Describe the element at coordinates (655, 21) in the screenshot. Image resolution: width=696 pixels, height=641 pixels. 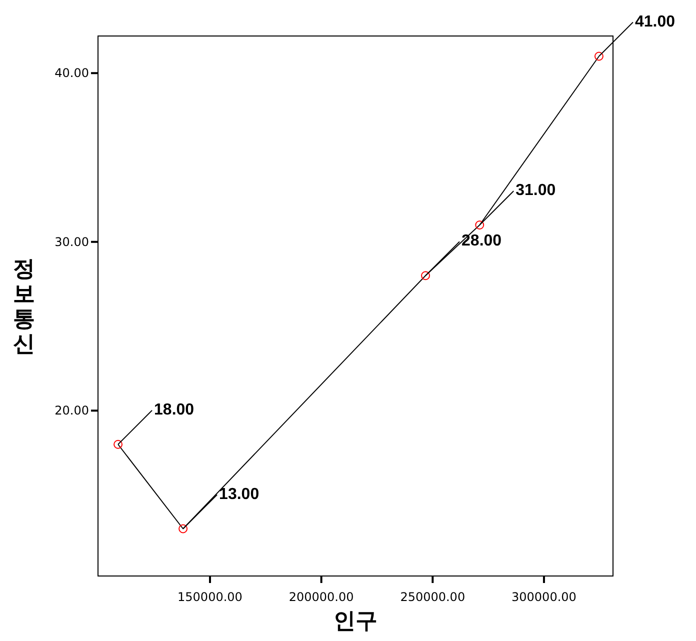
I see `data-label: 41.00` at that location.